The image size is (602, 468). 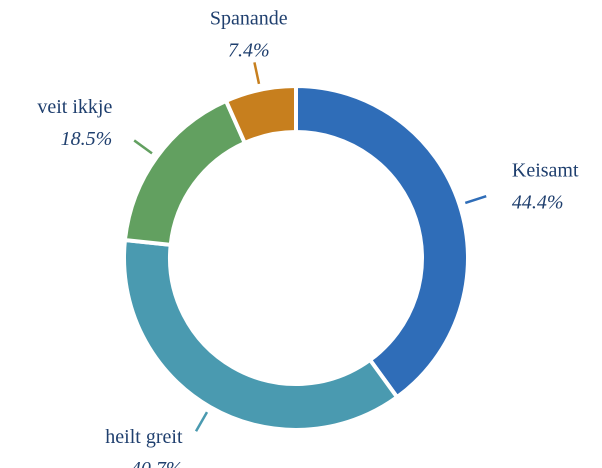 What do you see at coordinates (74, 107) in the screenshot?
I see `slice-label: veit ikkje` at bounding box center [74, 107].